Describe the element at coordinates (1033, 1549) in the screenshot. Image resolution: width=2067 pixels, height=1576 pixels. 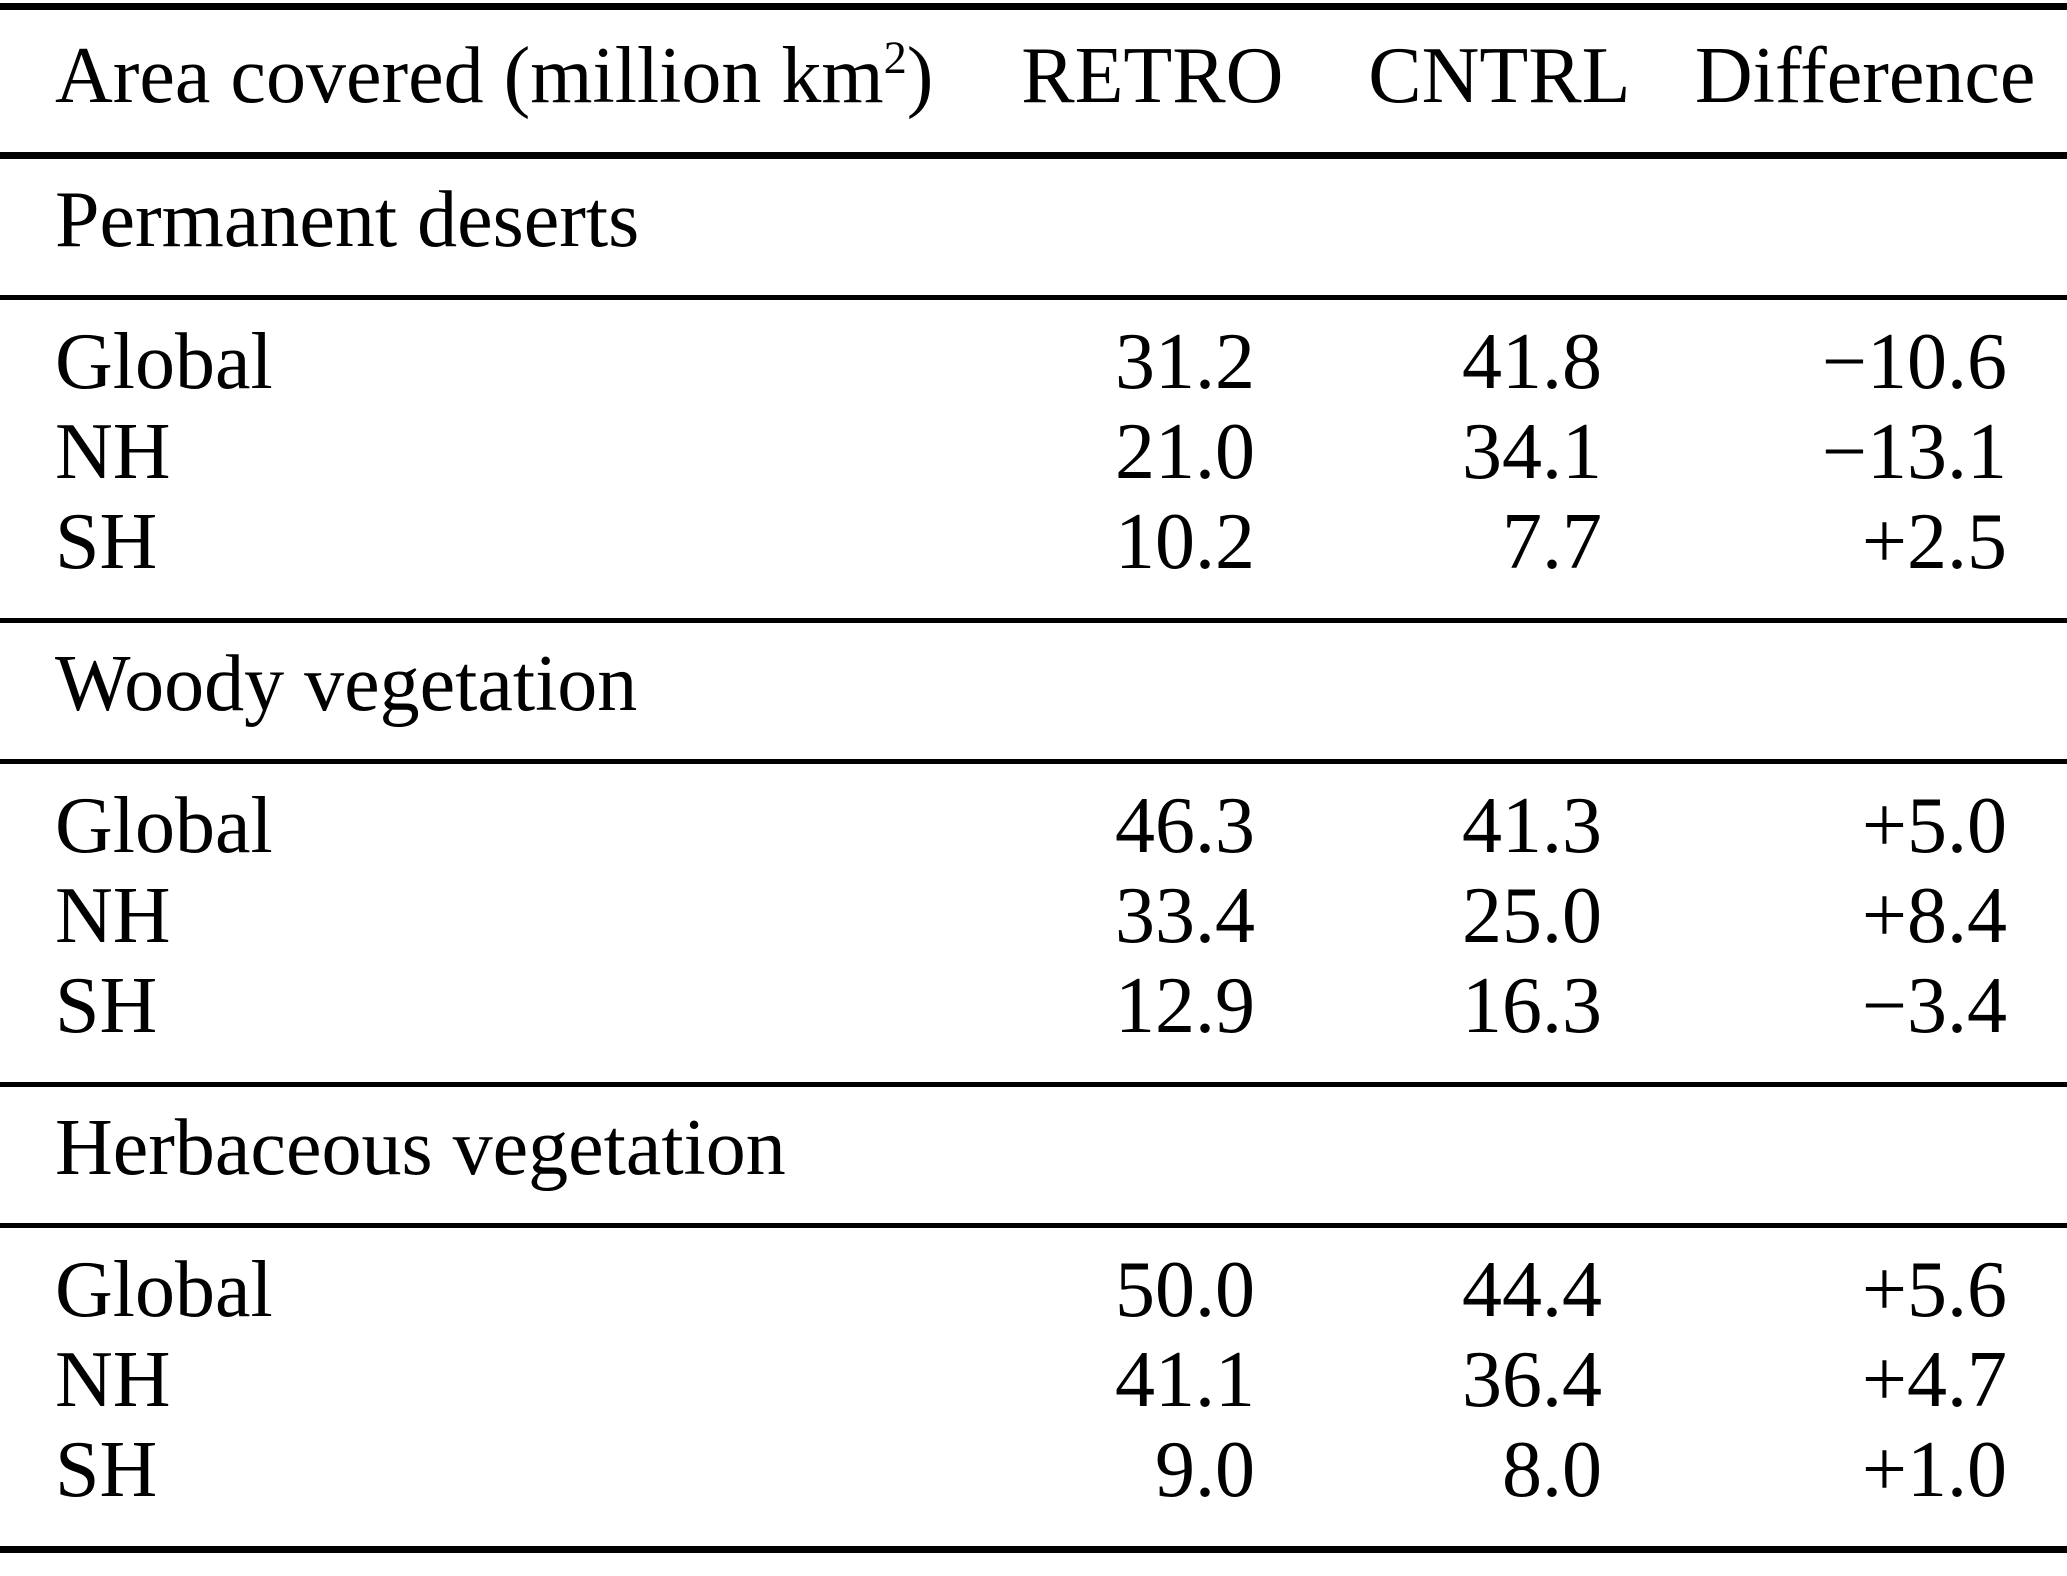
I see `bottom-rule` at that location.